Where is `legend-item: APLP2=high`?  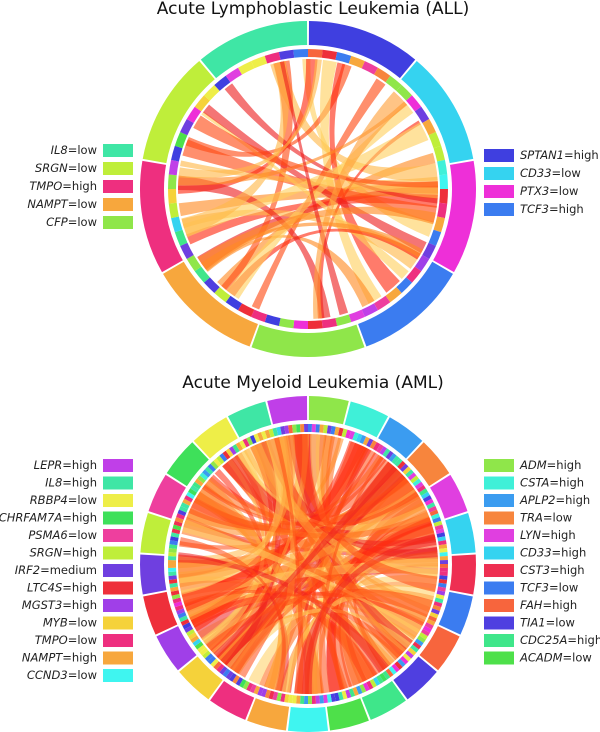 legend-item: APLP2=high is located at coordinates (537, 500).